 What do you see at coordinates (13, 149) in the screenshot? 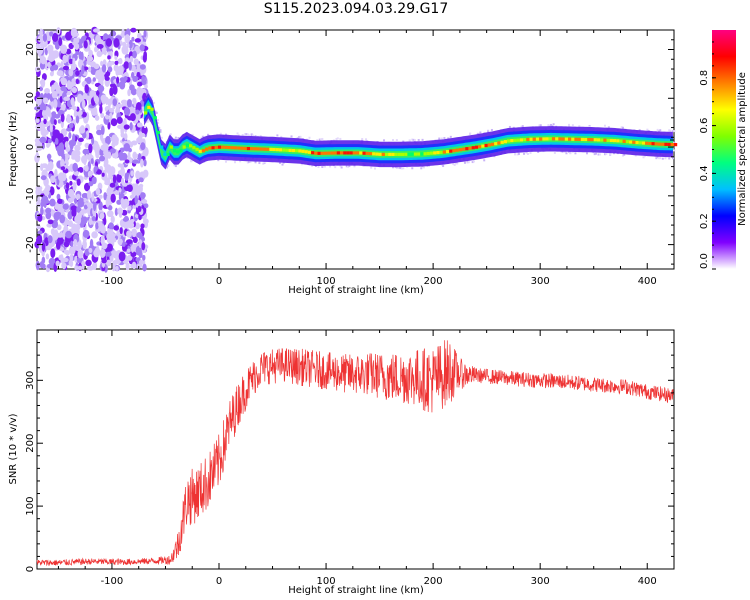
I see `spectrogram-y-axis-label: Frequency (Hz)` at bounding box center [13, 149].